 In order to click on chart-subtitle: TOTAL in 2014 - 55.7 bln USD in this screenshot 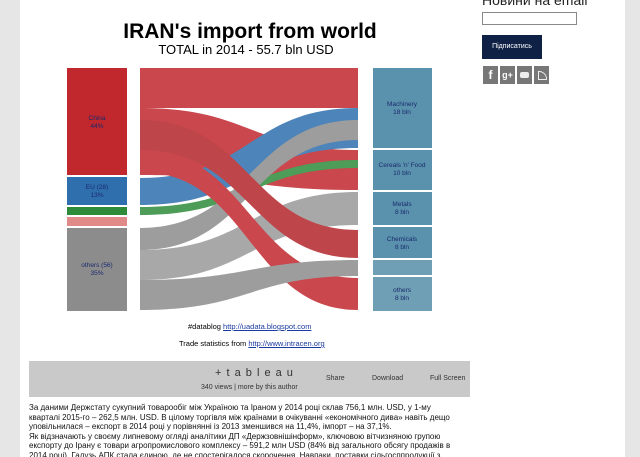, I will do `click(245, 49)`.